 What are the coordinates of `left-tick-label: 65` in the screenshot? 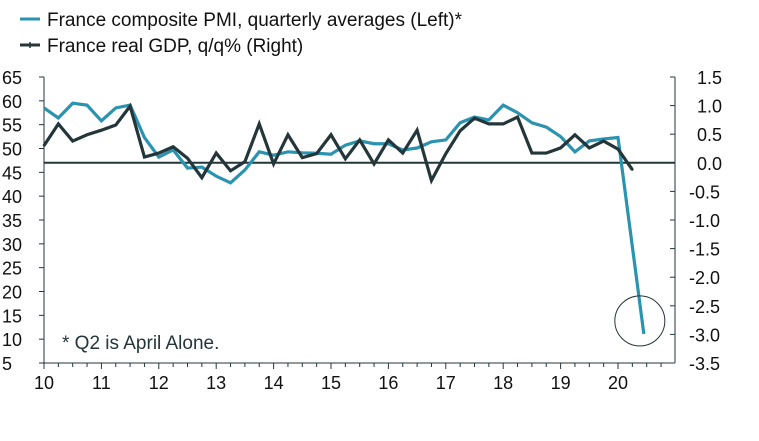 It's located at (12, 78).